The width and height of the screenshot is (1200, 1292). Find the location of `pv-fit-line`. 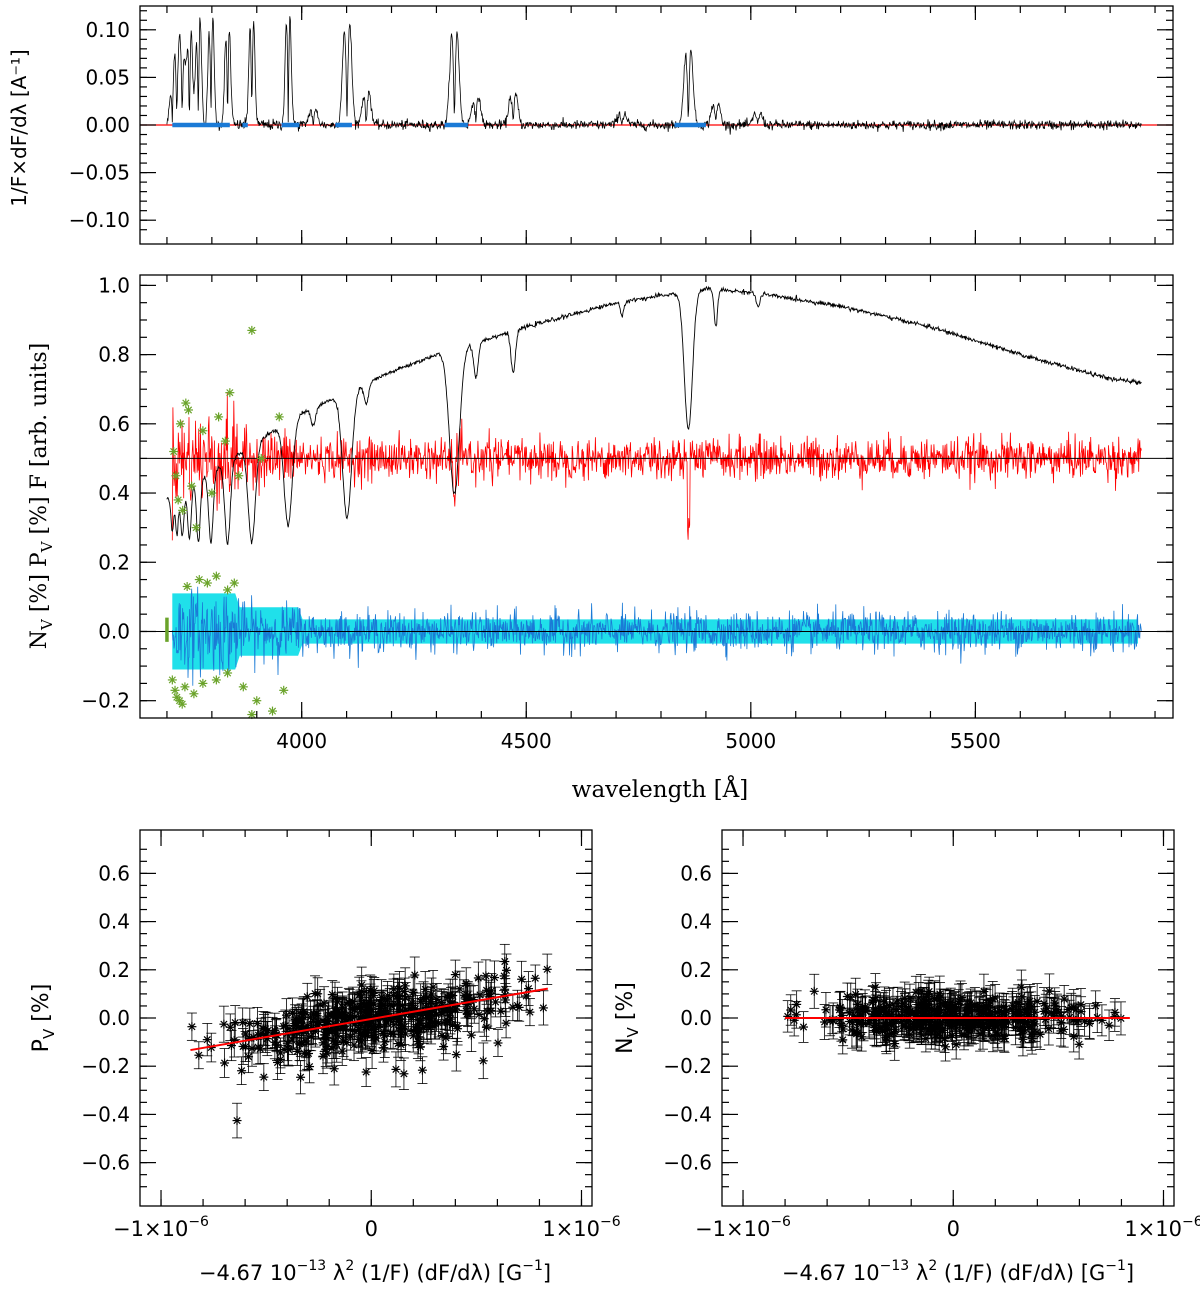

pv-fit-line is located at coordinates (369, 1019).